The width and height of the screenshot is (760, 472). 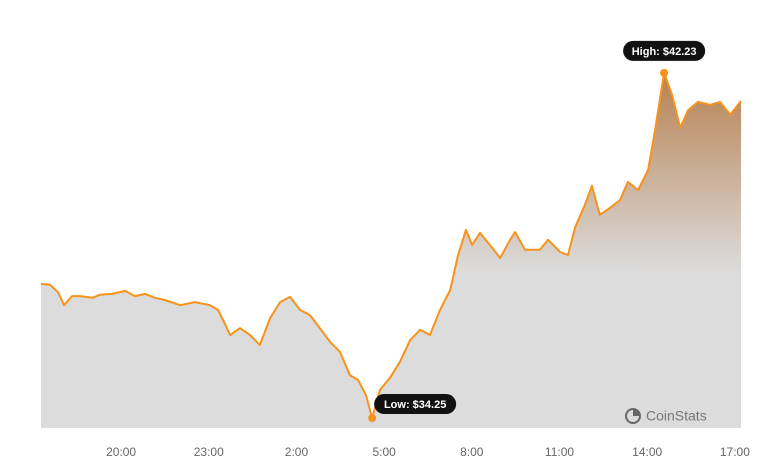 I want to click on annotation: Low: $34.25, so click(x=415, y=404).